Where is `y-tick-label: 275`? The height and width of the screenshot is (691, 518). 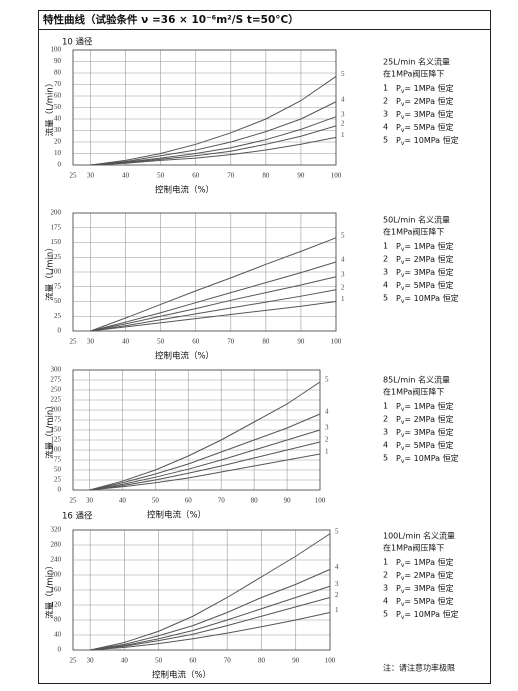 y-tick-label: 275 is located at coordinates (56, 380).